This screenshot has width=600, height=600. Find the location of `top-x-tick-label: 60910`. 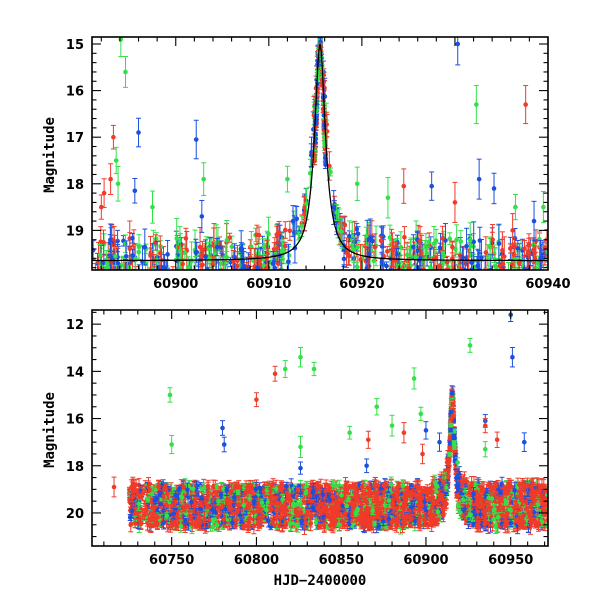

top-x-tick-label: 60910 is located at coordinates (268, 284).